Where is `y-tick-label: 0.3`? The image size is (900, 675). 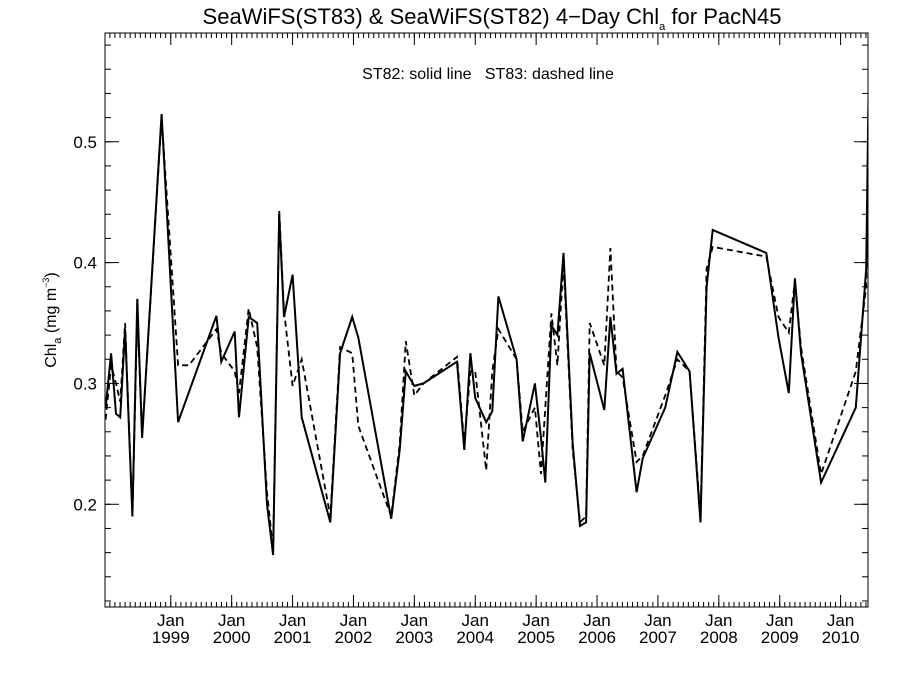
y-tick-label: 0.3 is located at coordinates (85, 383).